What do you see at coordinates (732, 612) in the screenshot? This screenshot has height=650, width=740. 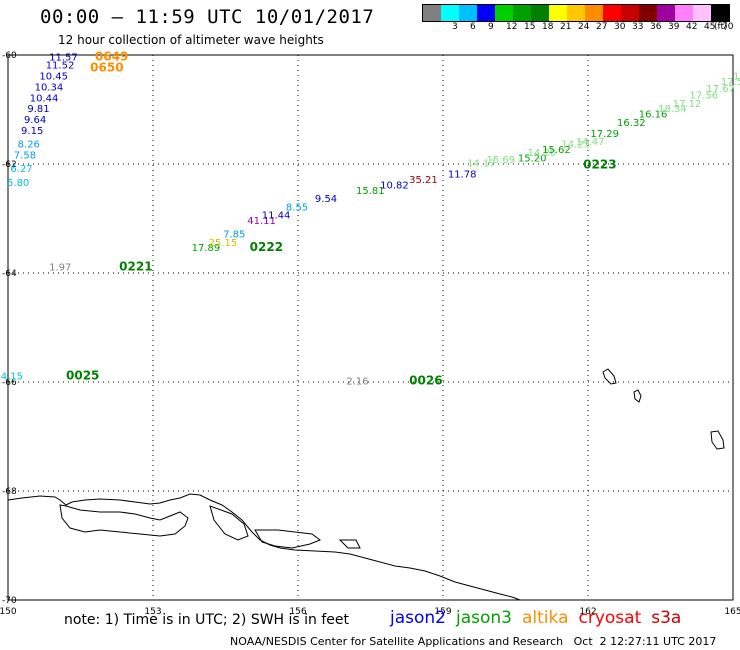 I see `lon-label: 165` at bounding box center [732, 612].